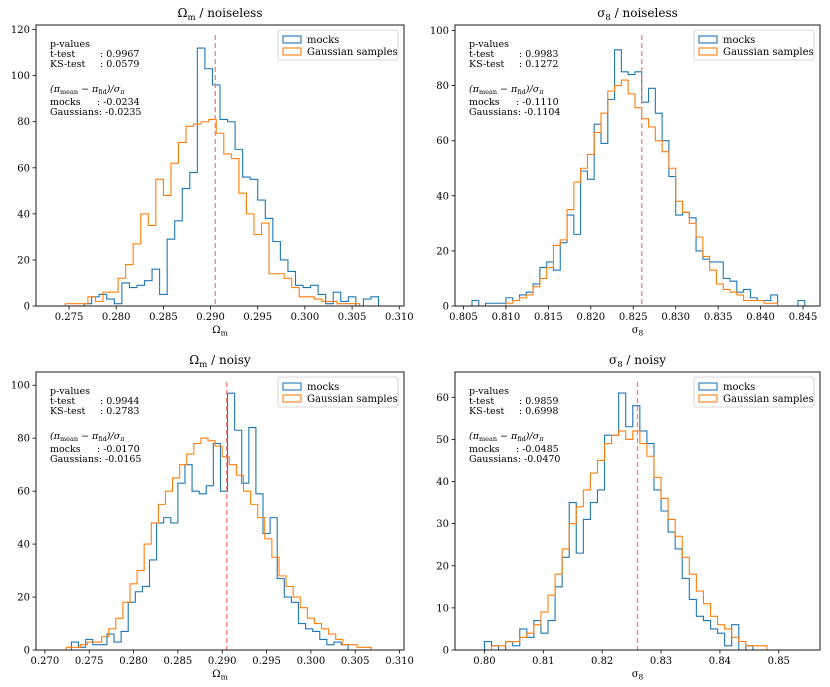 The width and height of the screenshot is (830, 687). Describe the element at coordinates (602, 661) in the screenshot. I see `x-tick-label: 0.82` at that location.